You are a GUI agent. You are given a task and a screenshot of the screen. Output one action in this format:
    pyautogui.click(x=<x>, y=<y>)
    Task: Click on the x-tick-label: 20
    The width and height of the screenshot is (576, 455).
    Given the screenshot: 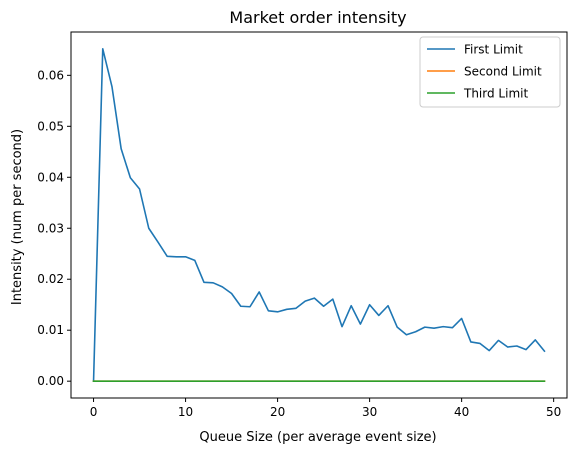 What is the action you would take?
    pyautogui.click(x=277, y=412)
    